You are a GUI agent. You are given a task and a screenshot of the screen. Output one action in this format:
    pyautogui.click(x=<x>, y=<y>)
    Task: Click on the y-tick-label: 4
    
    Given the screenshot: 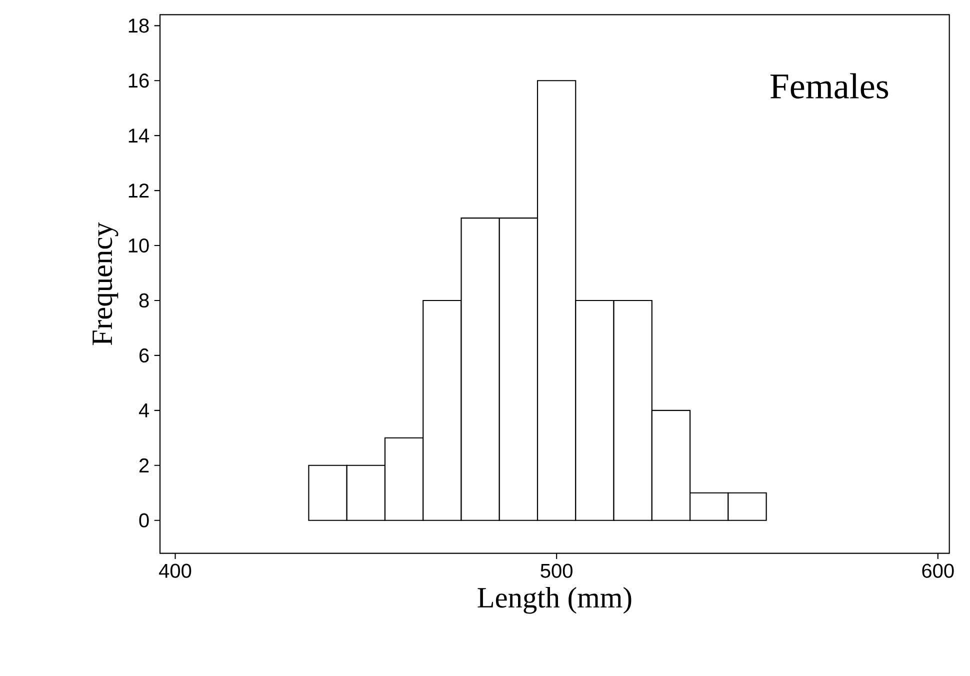 What is the action you would take?
    pyautogui.click(x=144, y=411)
    